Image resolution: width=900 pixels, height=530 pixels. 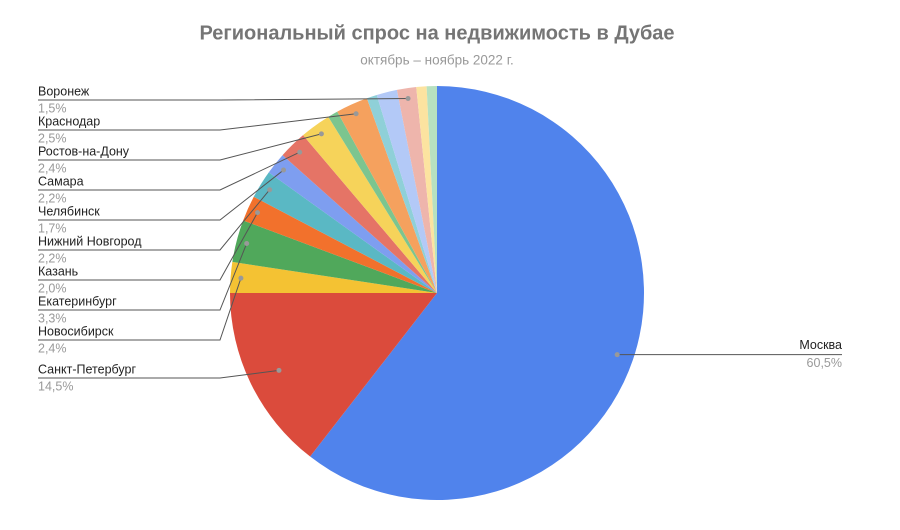 I want to click on slice-label: Нижний Новгород, so click(x=90, y=241).